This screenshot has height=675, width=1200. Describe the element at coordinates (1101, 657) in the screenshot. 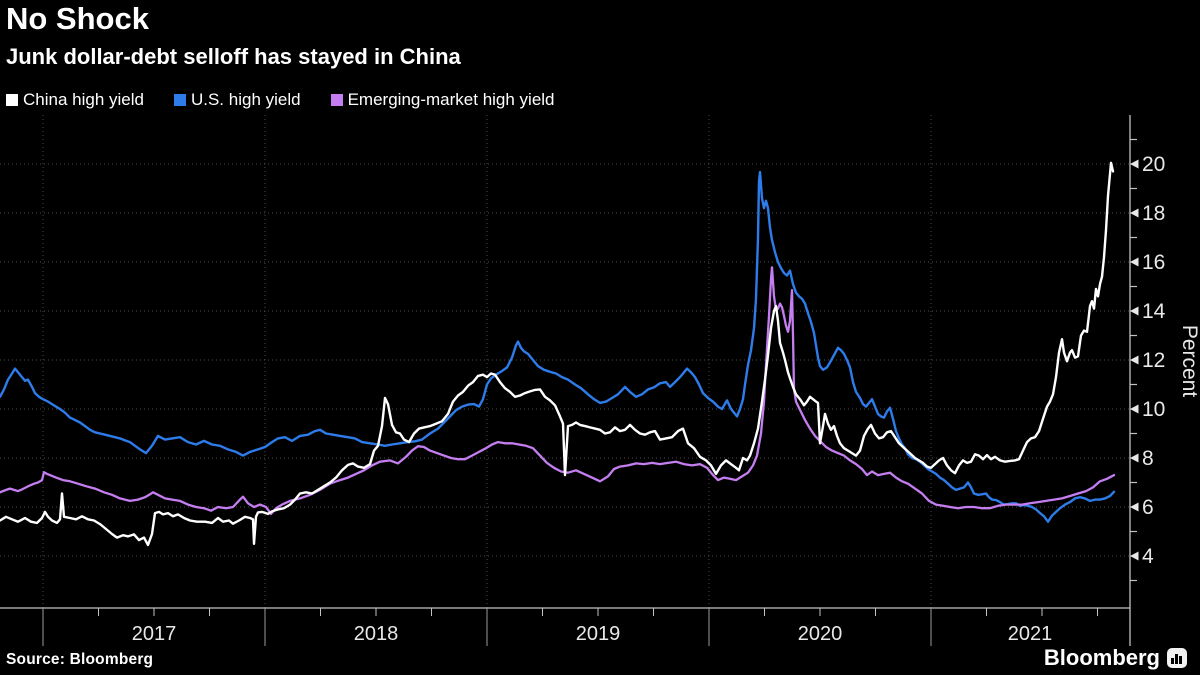

I see `bloomberg-wordmark: Bloomberg` at that location.